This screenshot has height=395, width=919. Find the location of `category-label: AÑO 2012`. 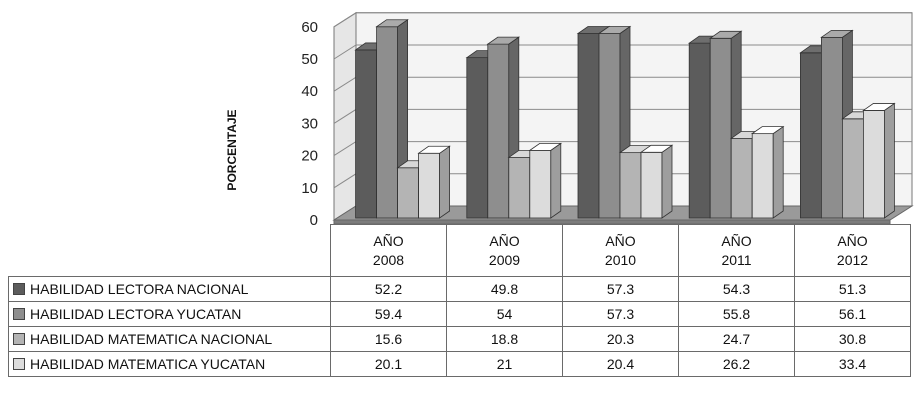

category-label: AÑO 2012 is located at coordinates (852, 250).